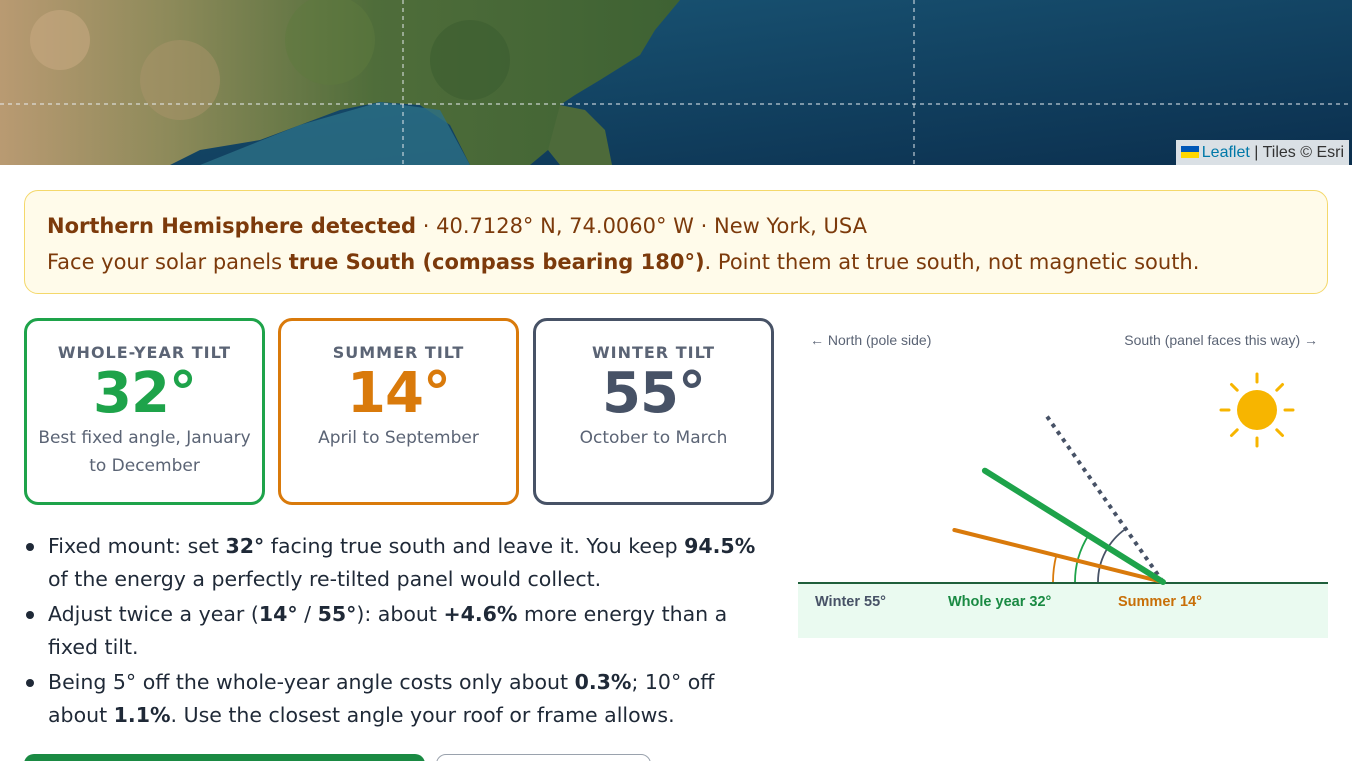  Describe the element at coordinates (224, 757) in the screenshot. I see `primary-action-button` at that location.